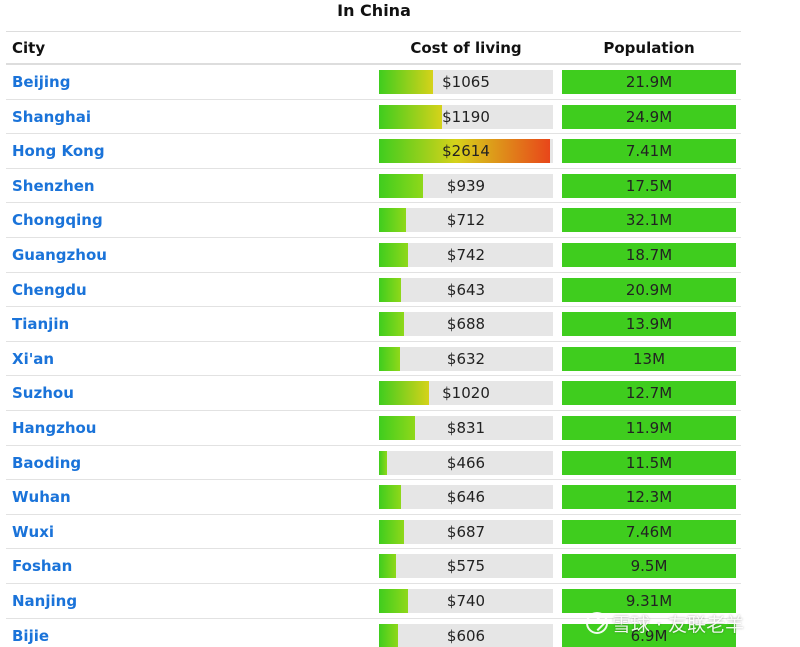 Image resolution: width=800 pixels, height=647 pixels. I want to click on table-row: Wuxi $687 7.46M, so click(373, 532).